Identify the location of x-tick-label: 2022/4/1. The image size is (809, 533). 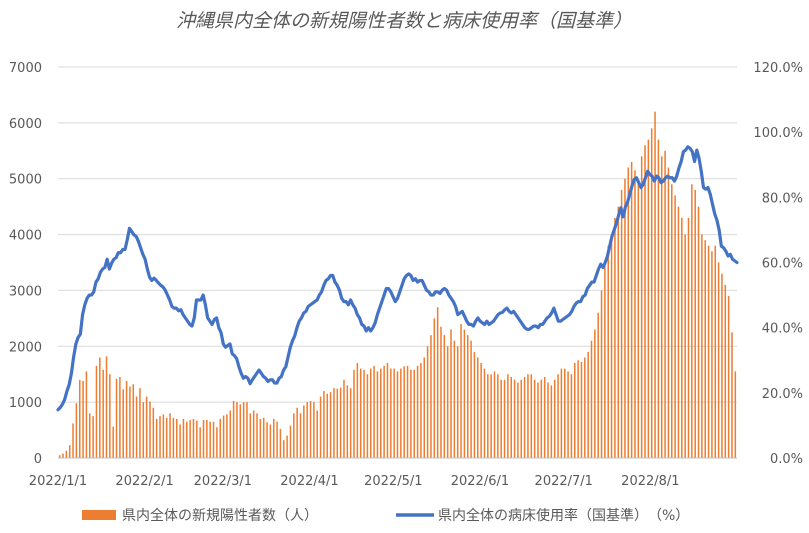
(309, 481).